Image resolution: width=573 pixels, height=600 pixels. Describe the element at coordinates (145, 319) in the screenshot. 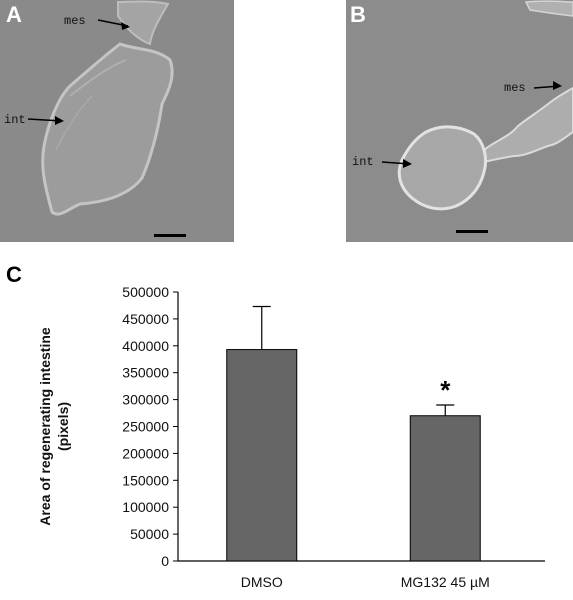

I see `y-tick-label: 450000` at that location.